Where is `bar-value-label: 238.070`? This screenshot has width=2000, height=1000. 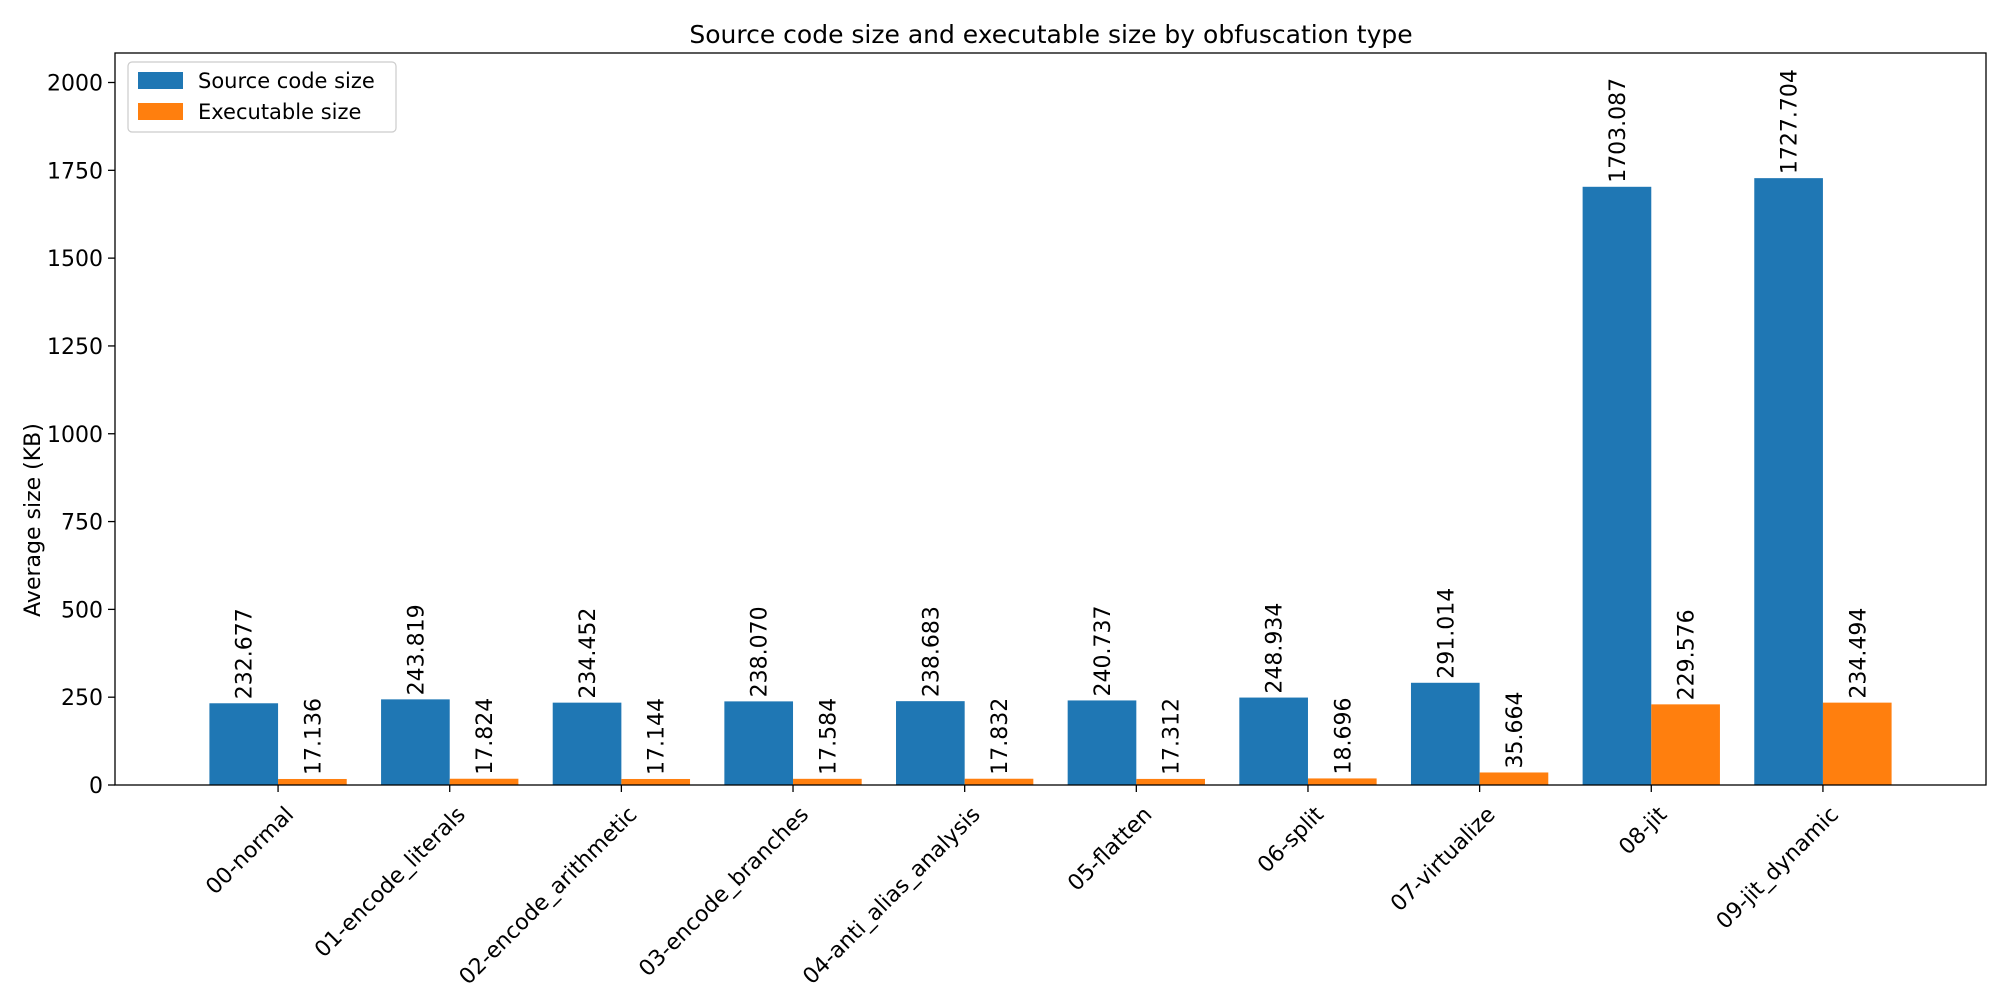 bar-value-label: 238.070 is located at coordinates (760, 651).